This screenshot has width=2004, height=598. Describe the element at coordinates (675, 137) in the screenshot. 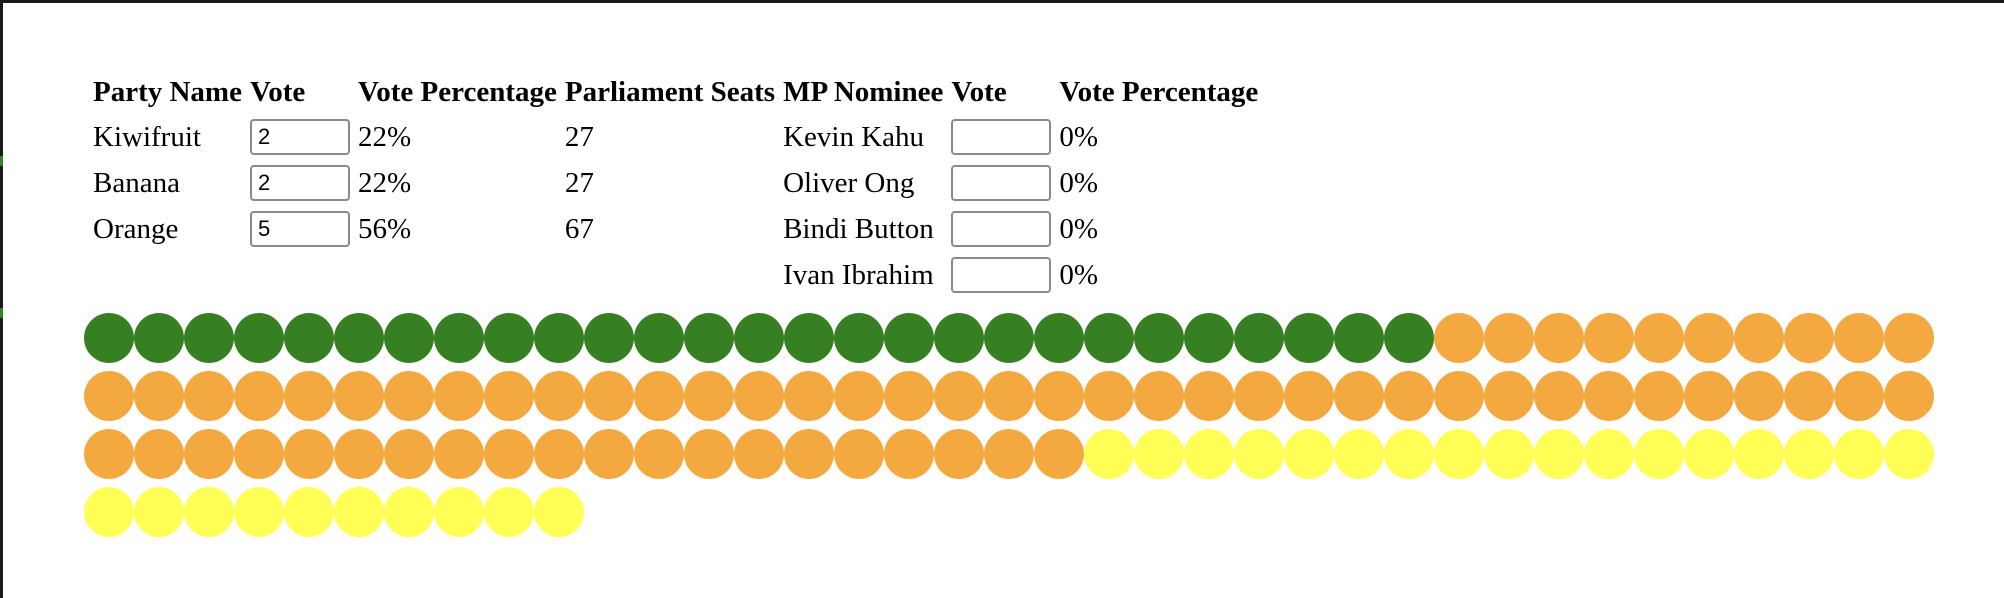

I see `table-row: Kiwifruit 22% 27 Kevin Kahu 0%` at that location.